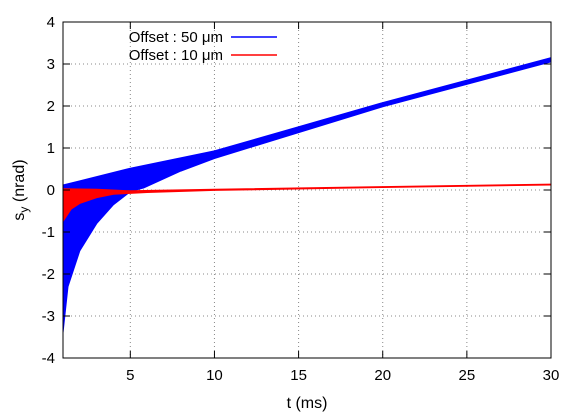 Image resolution: width=581 pixels, height=415 pixels. I want to click on y-tick-label: -4, so click(48, 358).